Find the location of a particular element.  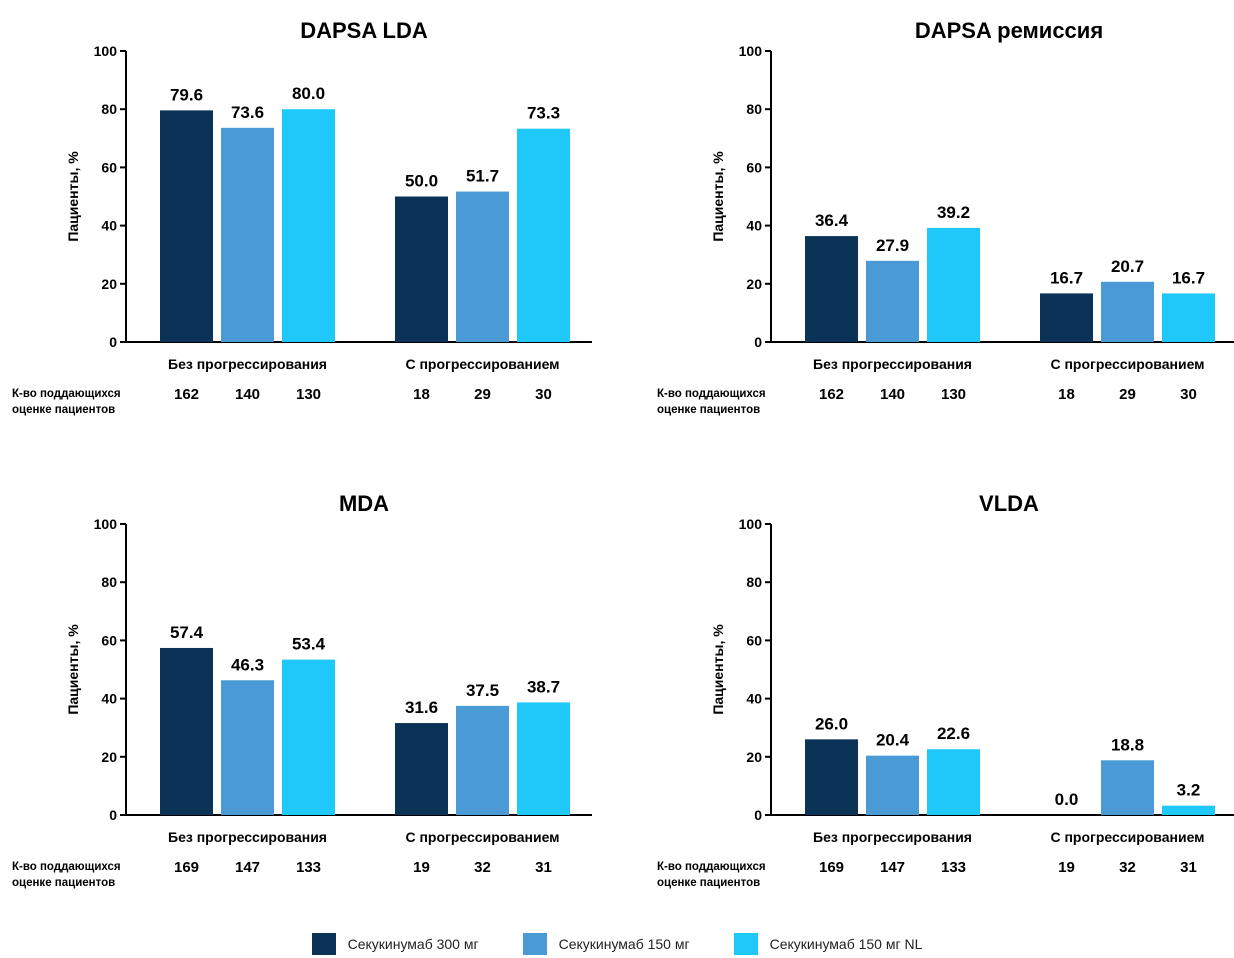

chart-title: DAPSA ремиссия is located at coordinates (1009, 30).